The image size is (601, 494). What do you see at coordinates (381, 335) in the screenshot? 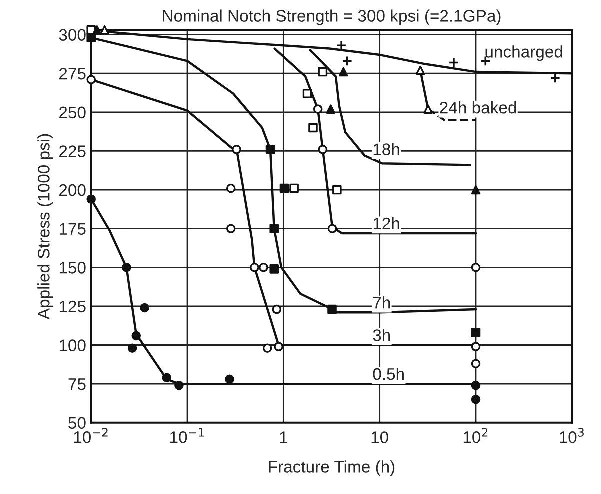
I see `series-label: 3h` at bounding box center [381, 335].